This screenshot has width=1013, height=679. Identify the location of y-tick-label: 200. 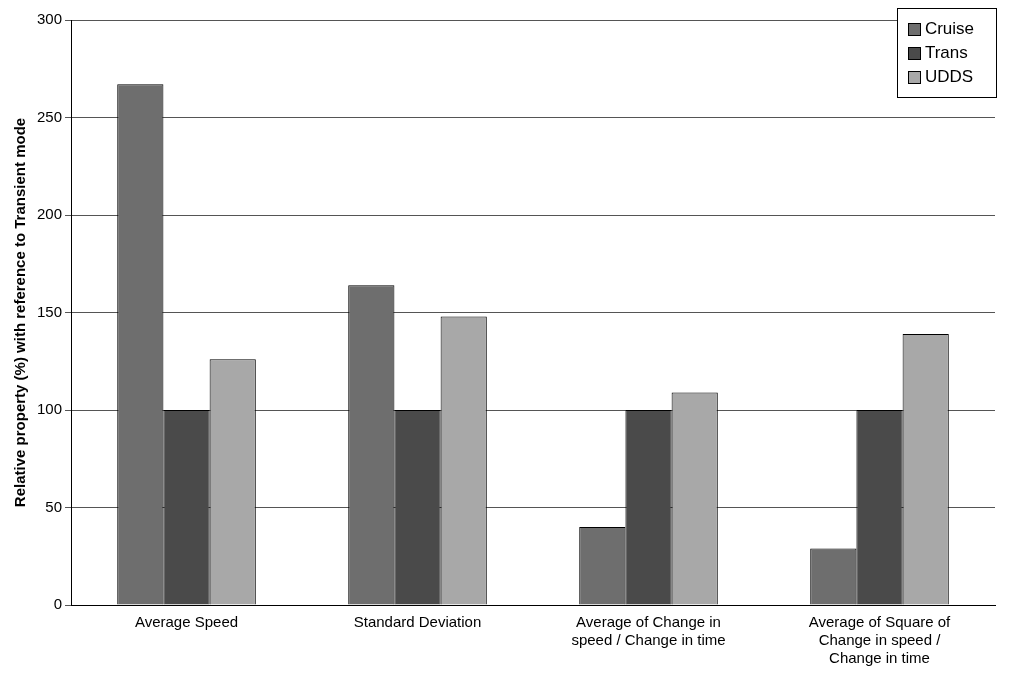
(50, 214).